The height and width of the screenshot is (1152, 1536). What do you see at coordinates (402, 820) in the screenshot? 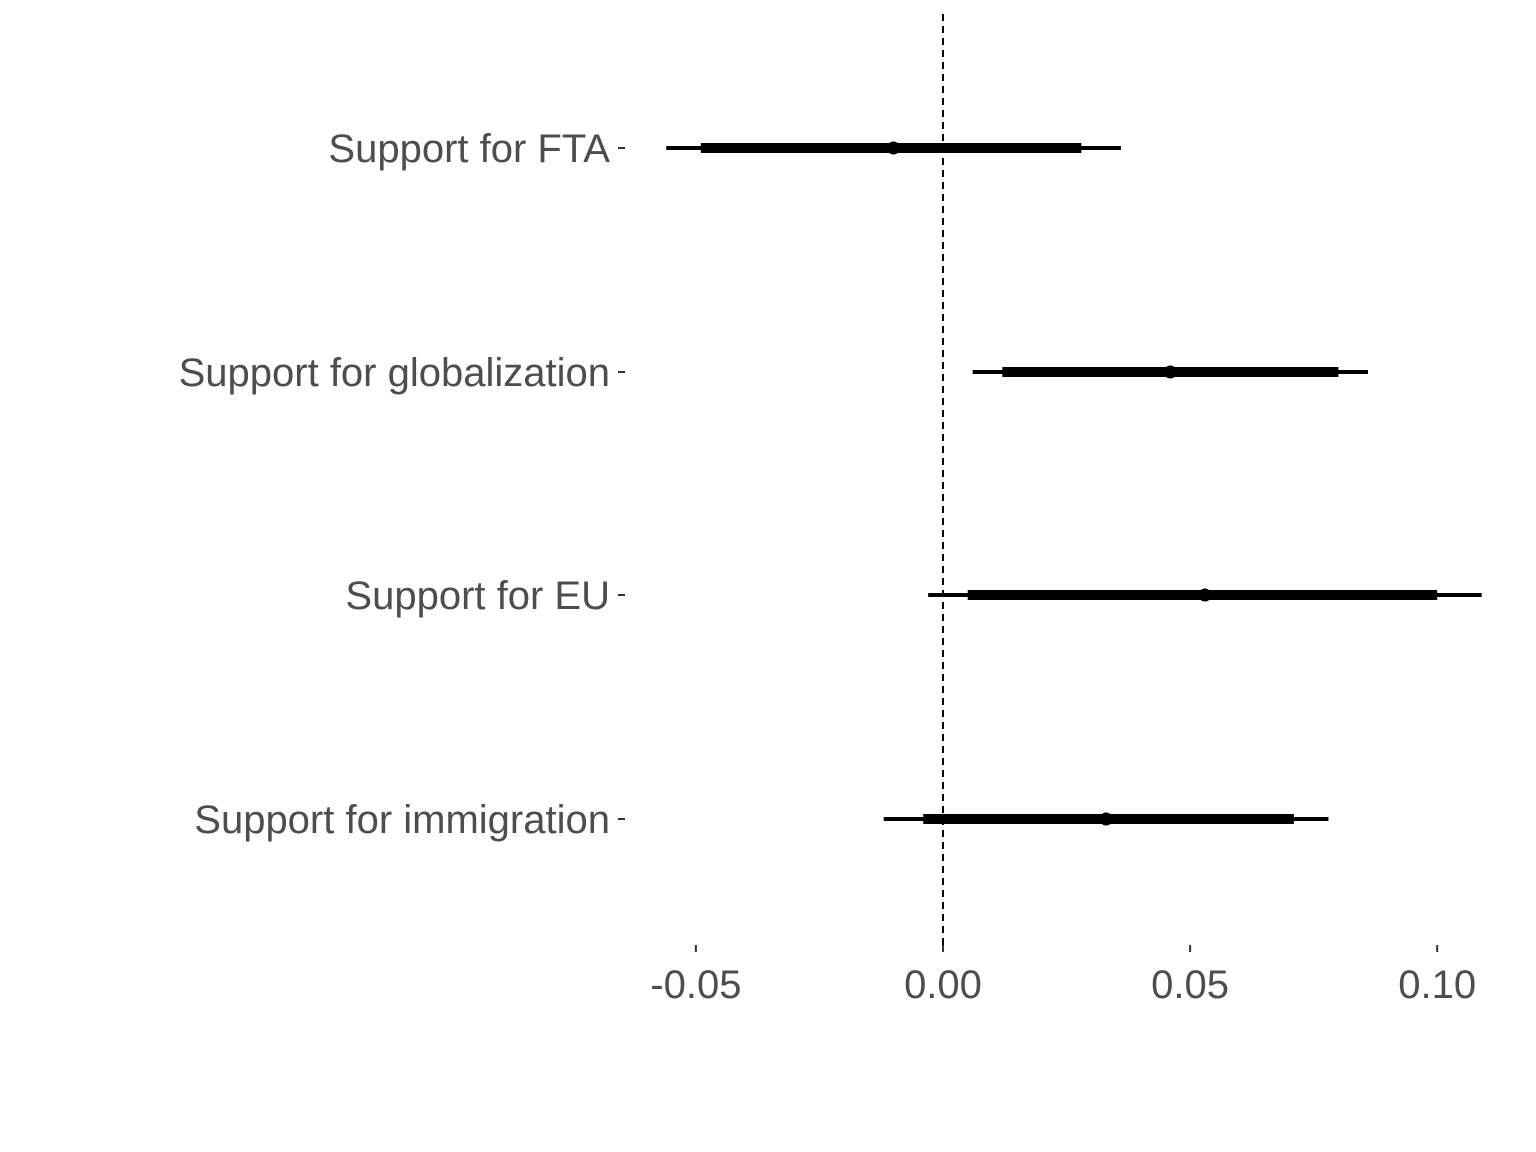
I see `y-tick-label-support-for-immigration: Support for immigration` at bounding box center [402, 820].